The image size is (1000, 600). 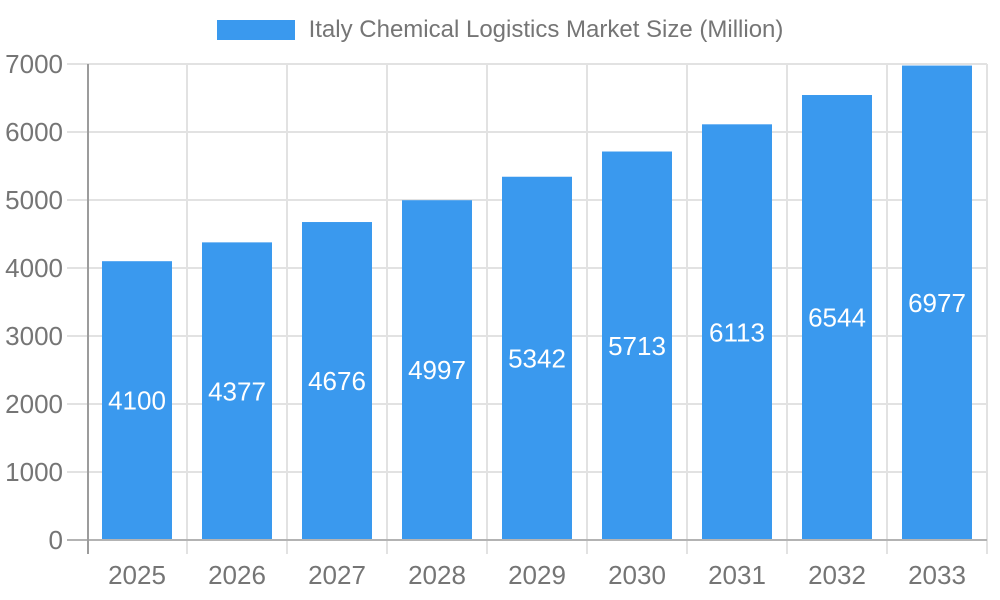 What do you see at coordinates (34, 404) in the screenshot?
I see `y-tick-label: 2000` at bounding box center [34, 404].